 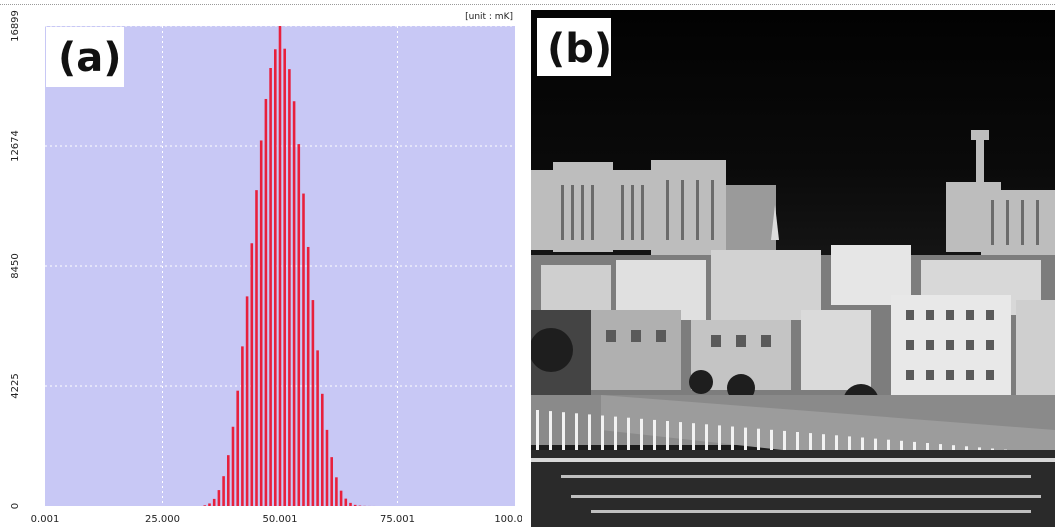 I want to click on y-tick-label: 12674, so click(x=15, y=146).